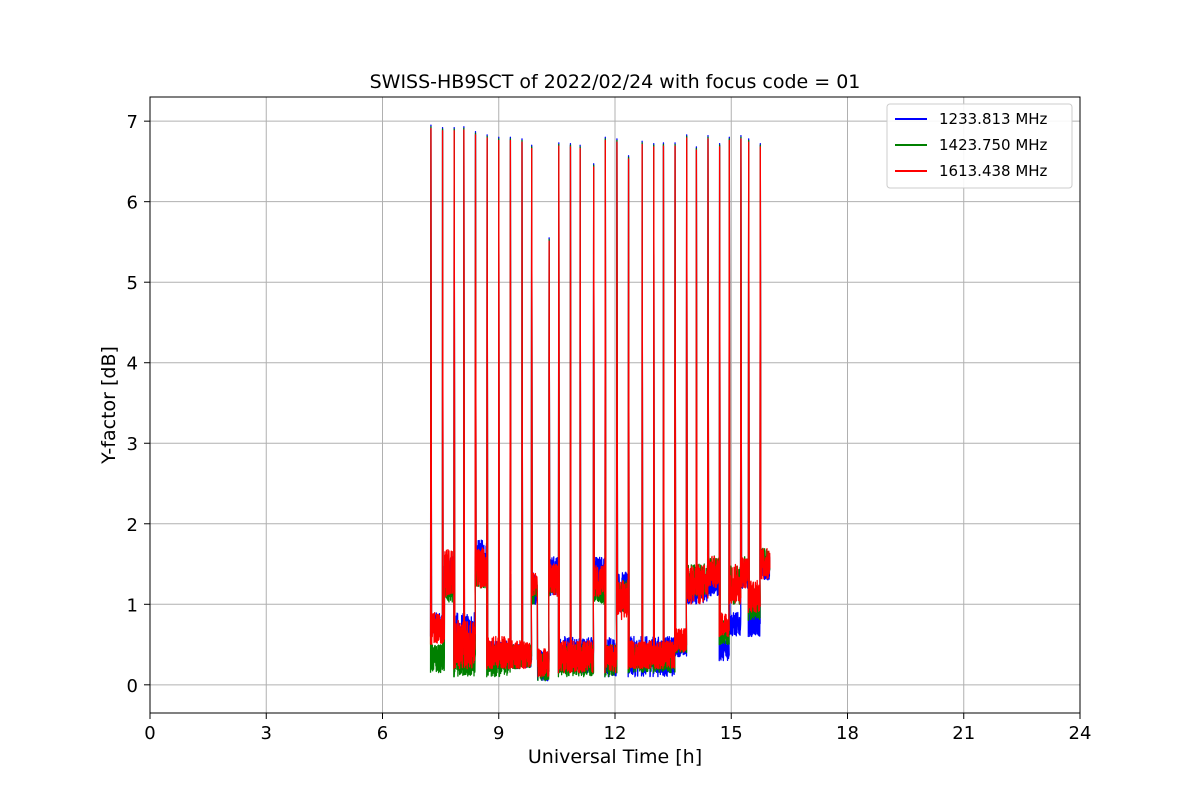 Image resolution: width=1200 pixels, height=800 pixels. Describe the element at coordinates (1080, 733) in the screenshot. I see `x-tick-label: 24` at that location.